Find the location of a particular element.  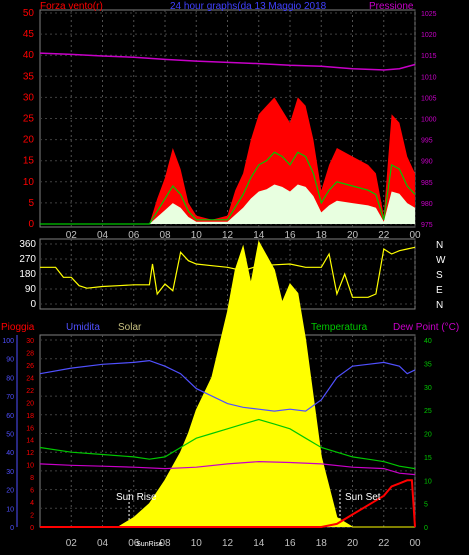

wind-title: Forza vento(r) is located at coordinates (71, 6).